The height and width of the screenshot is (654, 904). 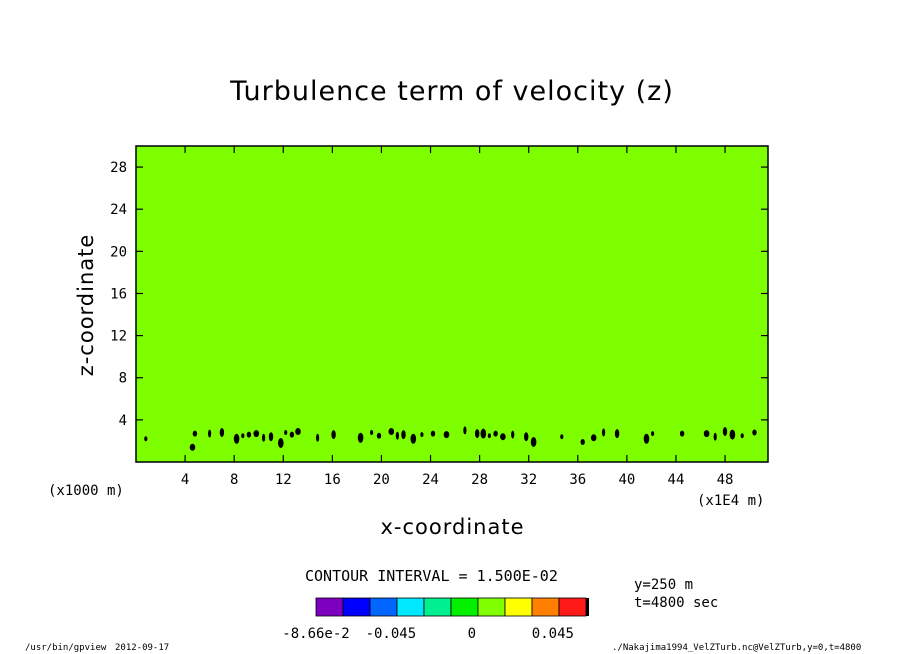 I want to click on colorbar: -8.66e-2 -0.045 0 0.045, so click(x=435, y=619).